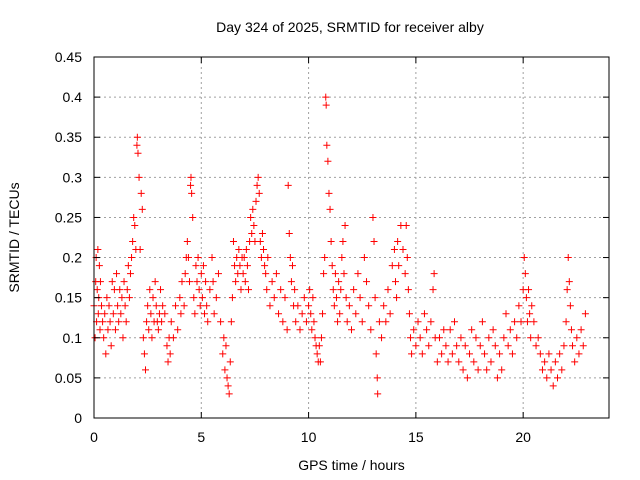 This screenshot has height=480, width=640. I want to click on x-tick-label: 15, so click(416, 437).